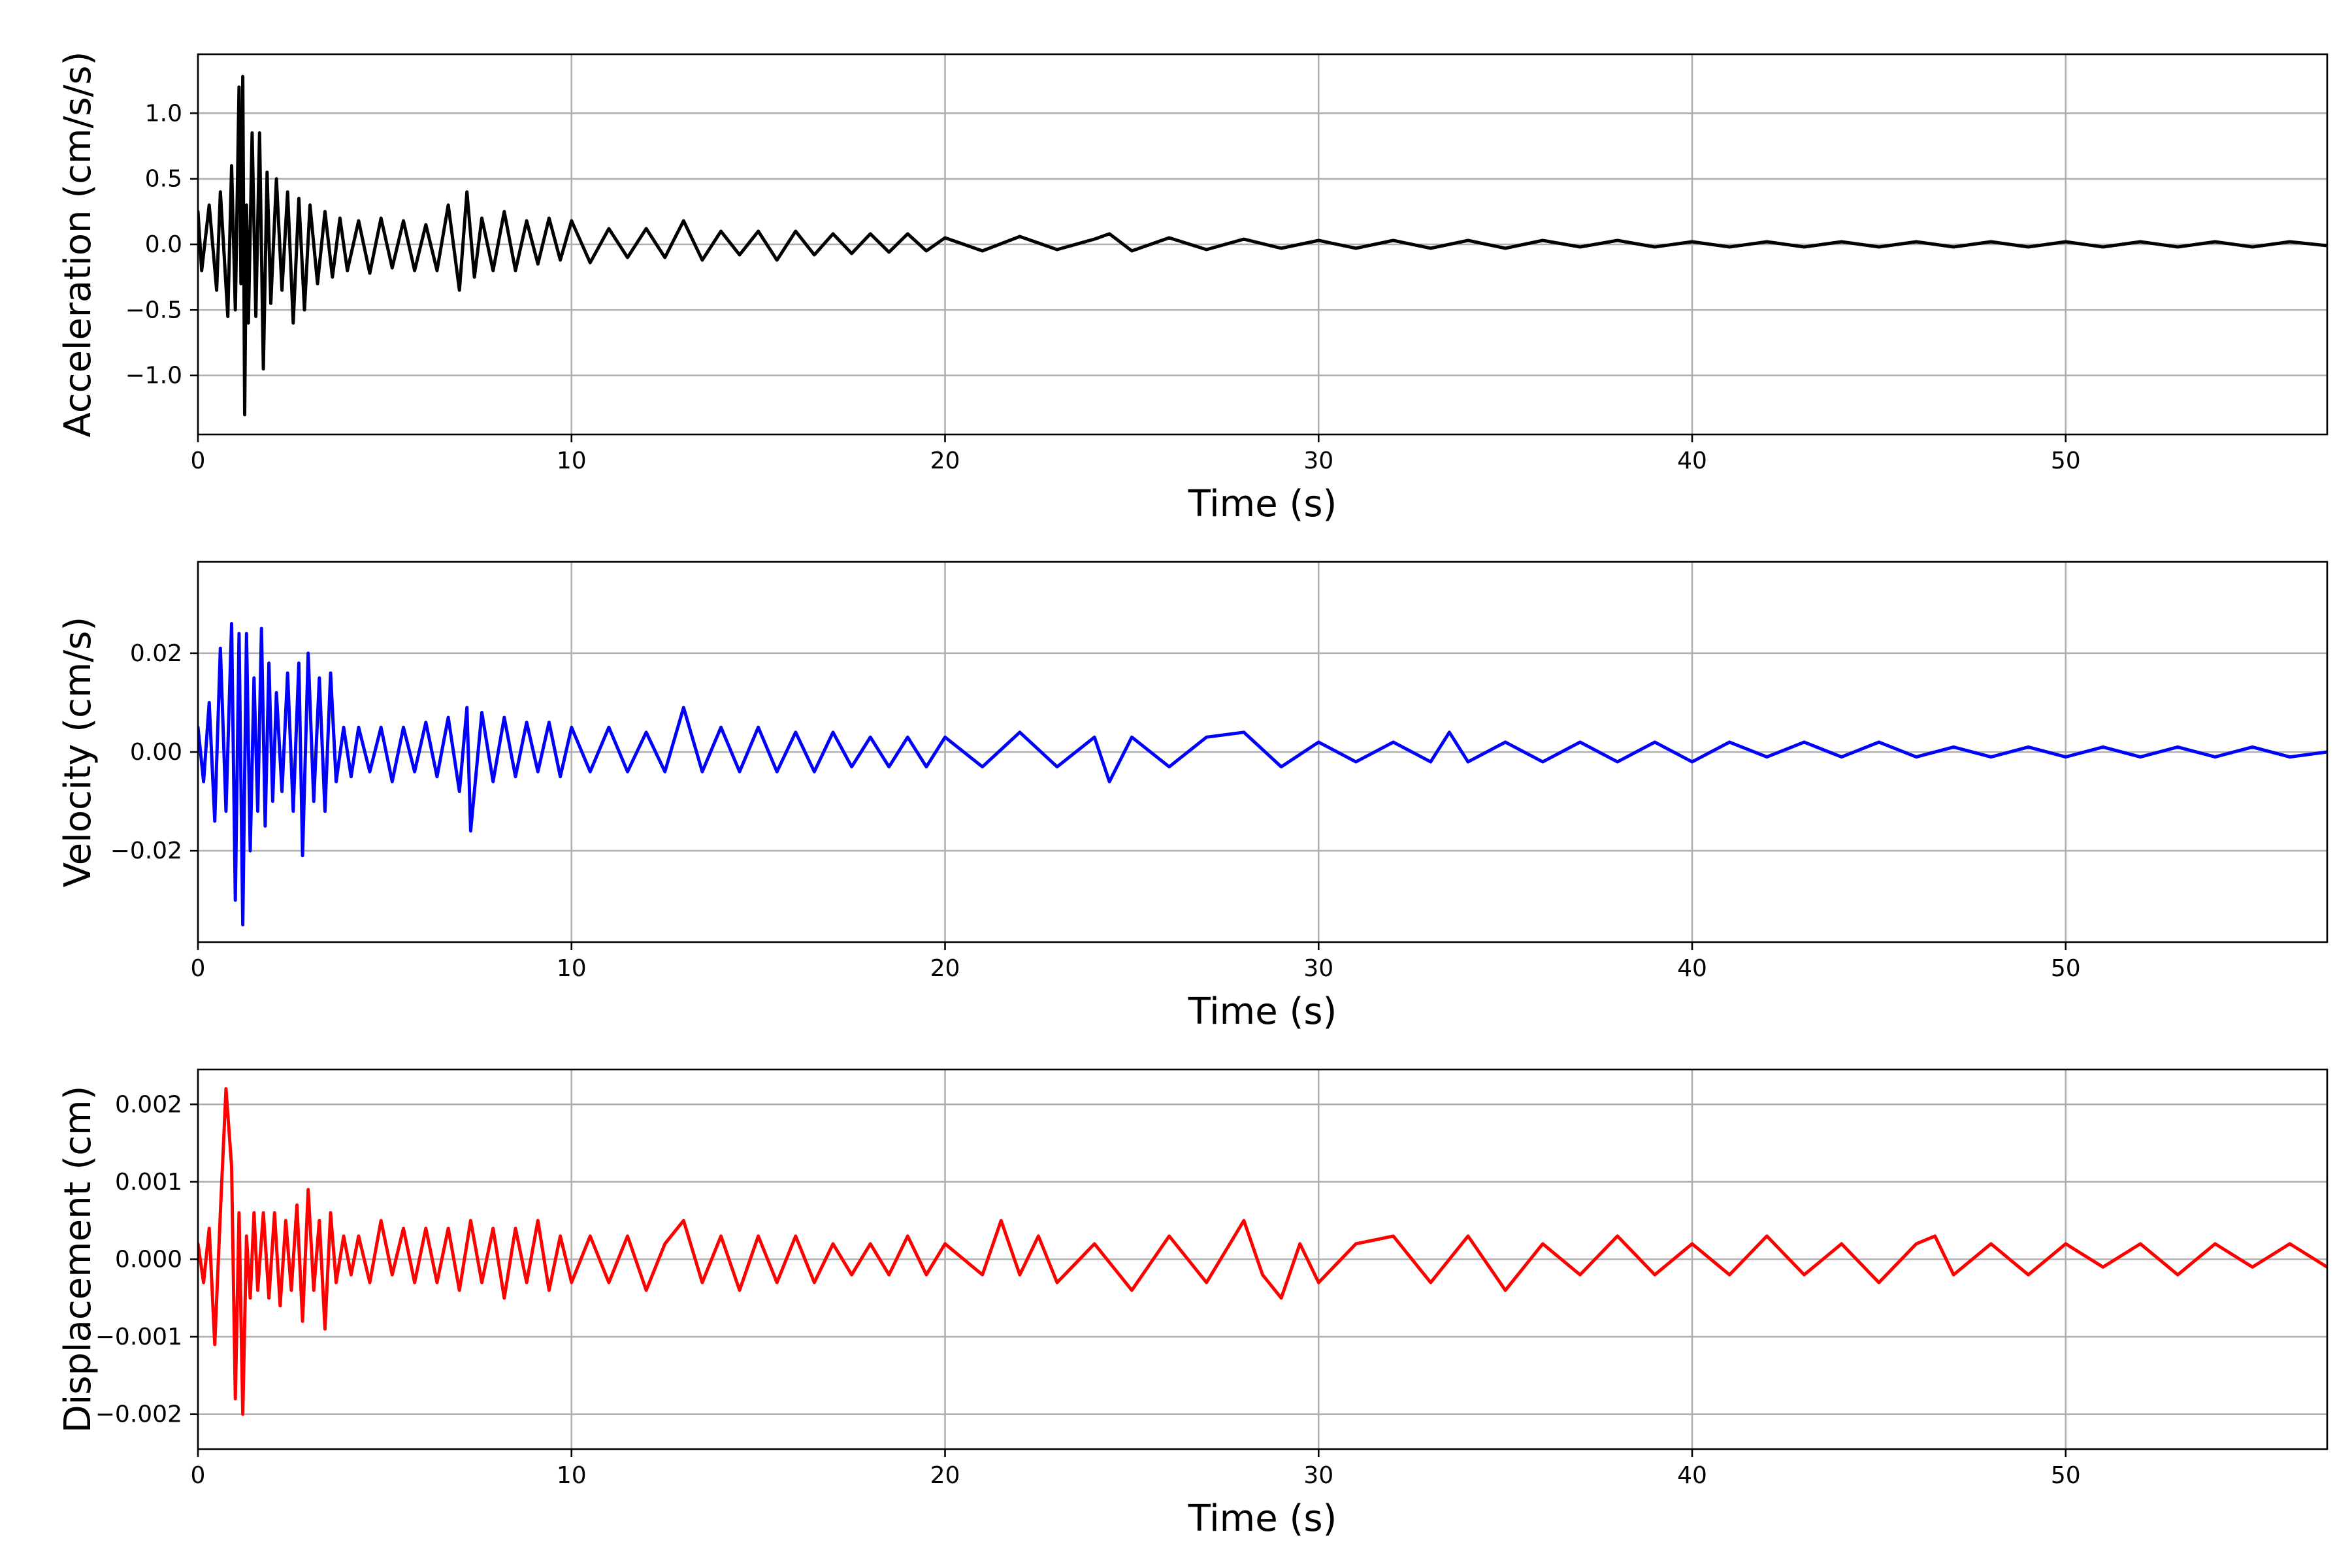 Image resolution: width=2352 pixels, height=1568 pixels. I want to click on y-axis-label: Velocity (cm/s), so click(78, 752).